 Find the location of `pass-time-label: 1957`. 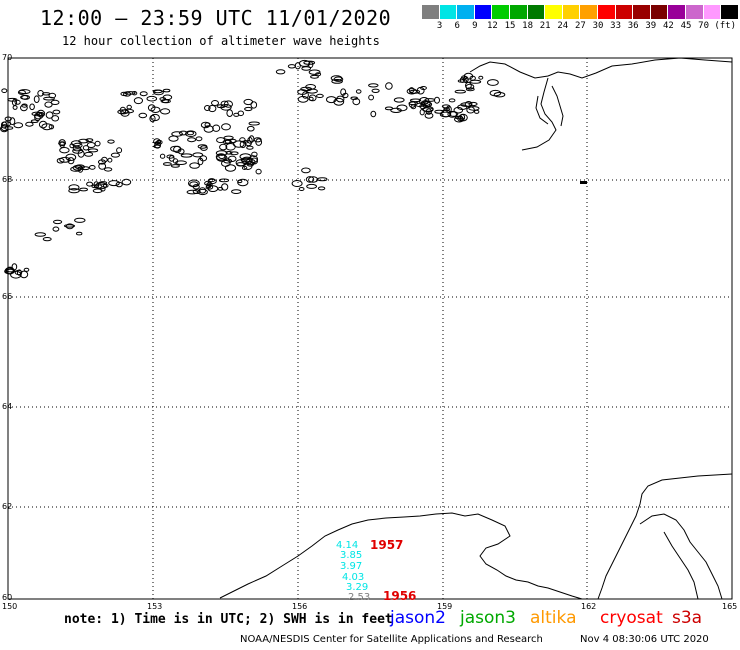

pass-time-label: 1957 is located at coordinates (386, 545).